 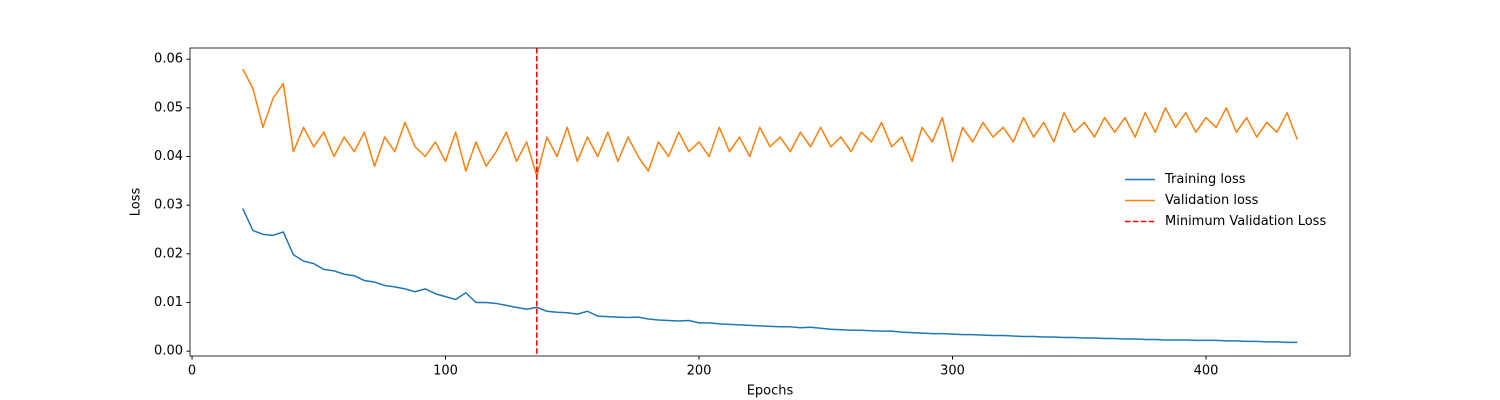 I want to click on y-tick-label: 0.01, so click(x=168, y=302).